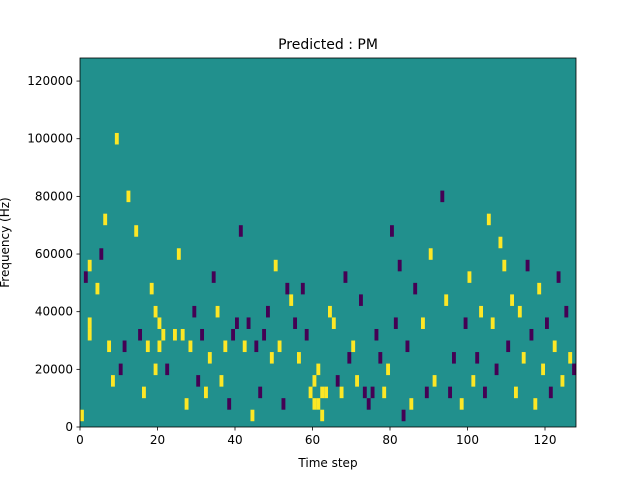  What do you see at coordinates (316, 437) in the screenshot?
I see `x-axis-ticks: 0 20 40 60 80 100 120` at bounding box center [316, 437].